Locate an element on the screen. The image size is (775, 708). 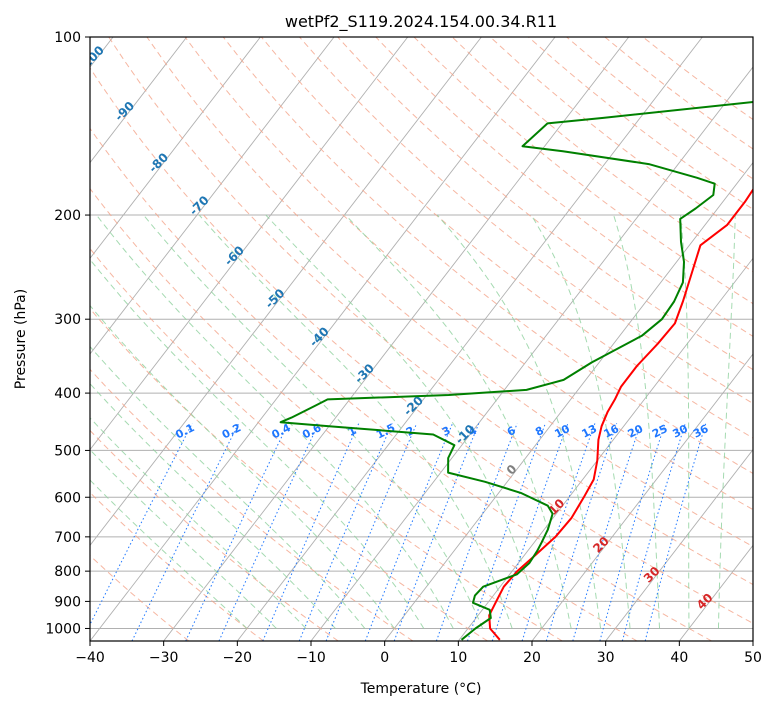
y-tick-label: 400 is located at coordinates (67, 394).